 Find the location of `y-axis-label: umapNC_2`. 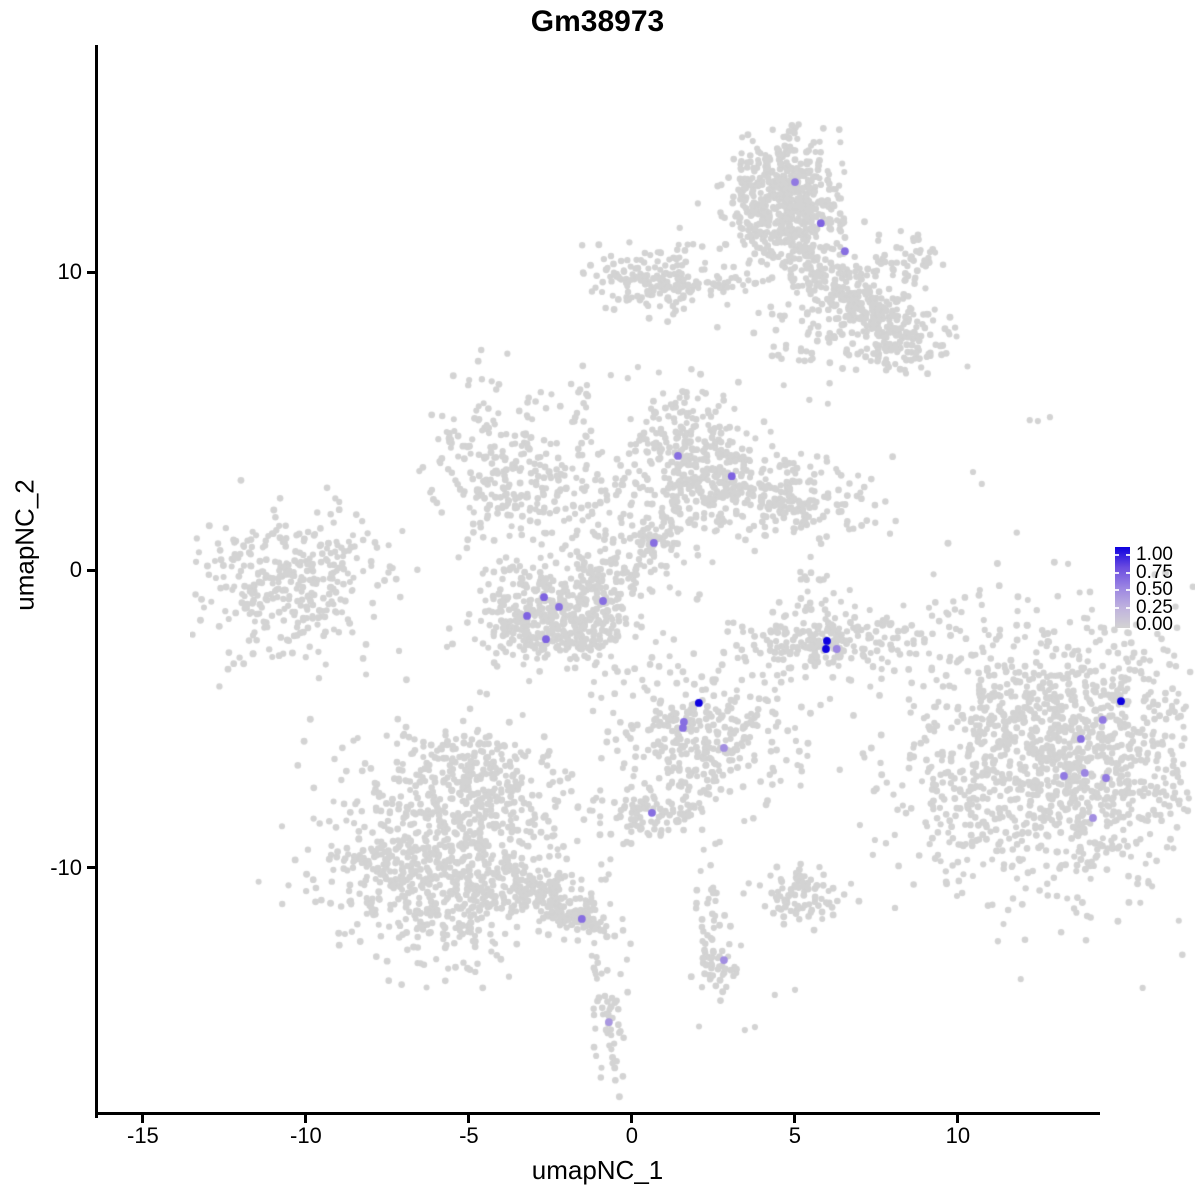

y-axis-label: umapNC_2 is located at coordinates (24, 545).